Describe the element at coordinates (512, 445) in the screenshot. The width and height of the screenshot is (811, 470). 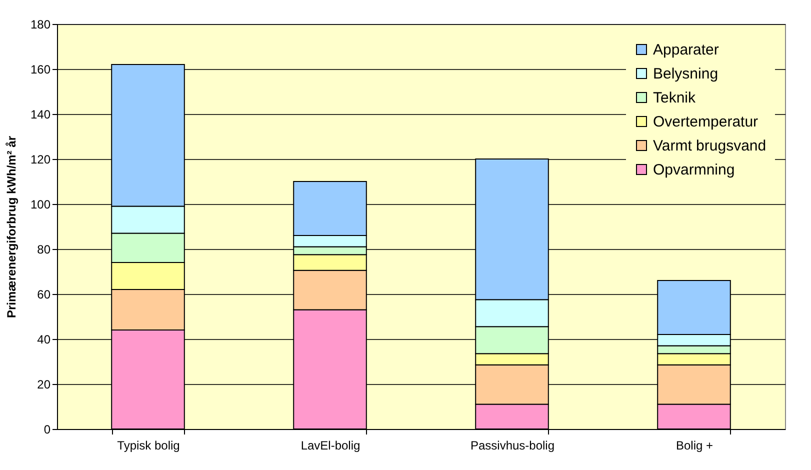
I see `x-tick-label: Passivhus-bolig` at that location.